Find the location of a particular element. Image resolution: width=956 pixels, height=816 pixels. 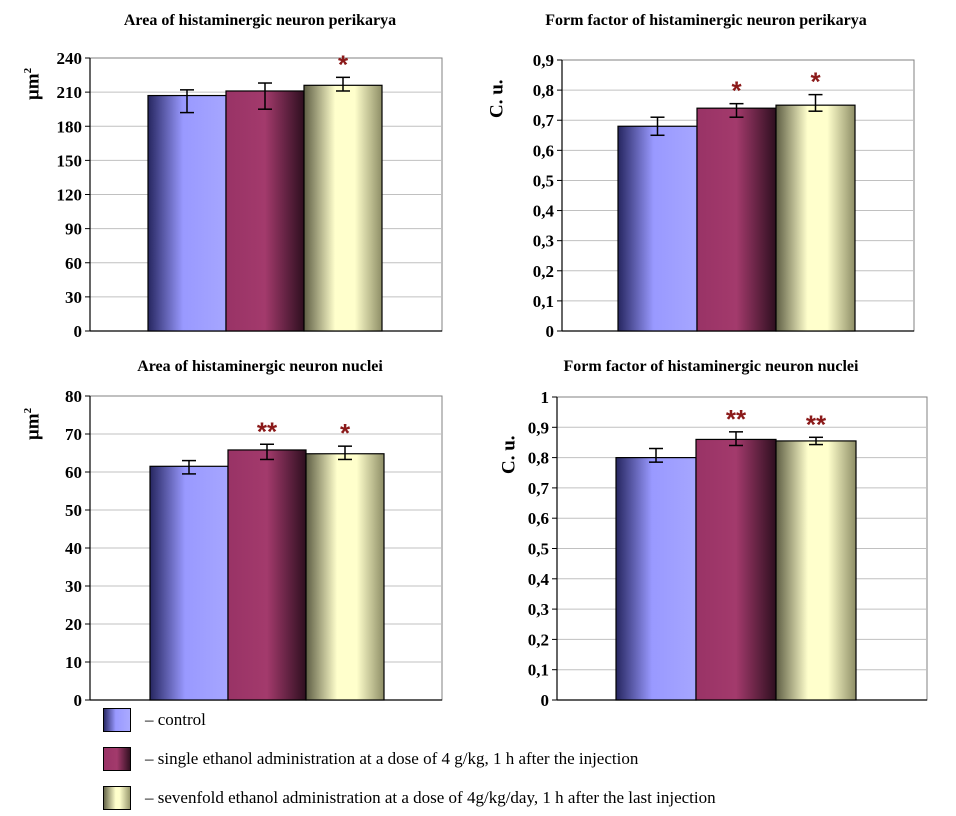

y-tick-label: 80 is located at coordinates (73, 396).